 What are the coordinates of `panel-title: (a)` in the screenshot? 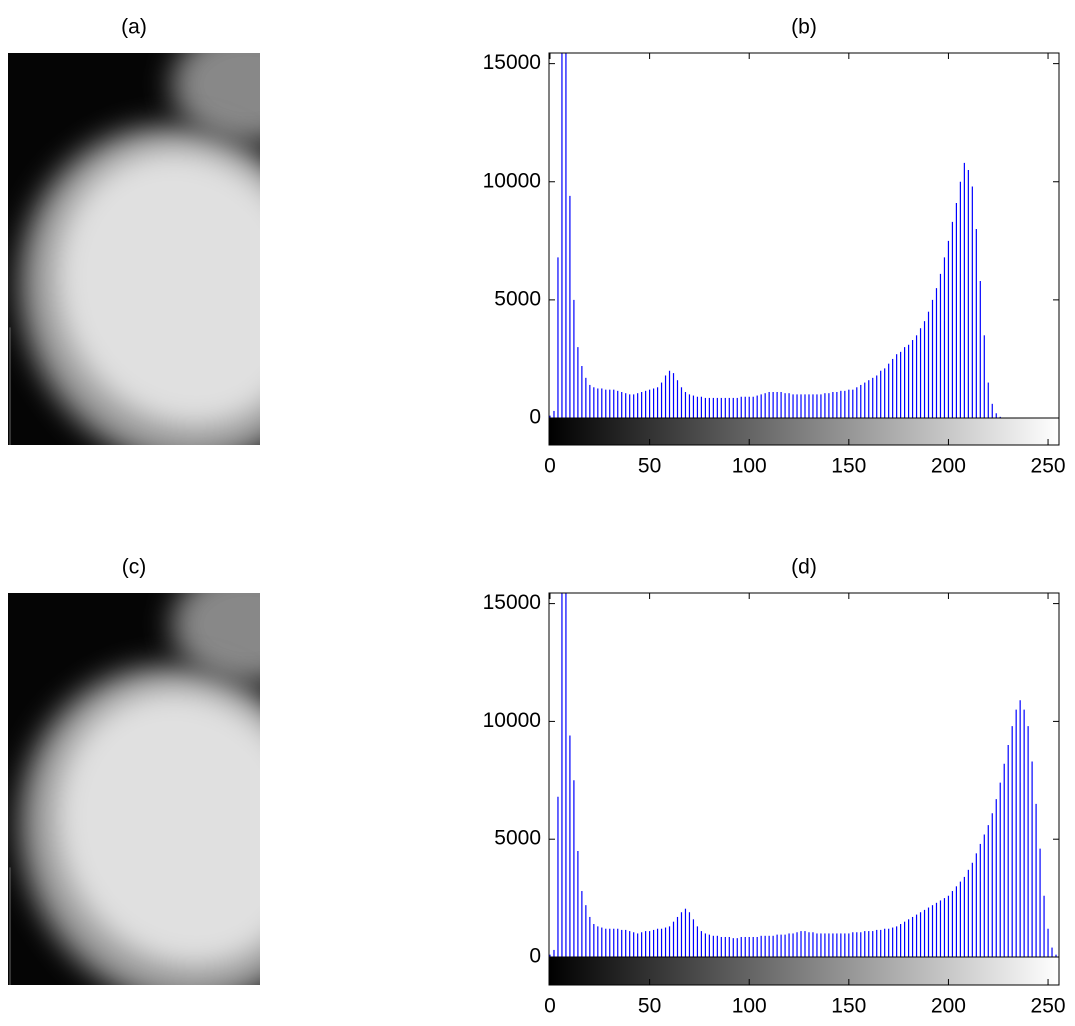 It's located at (134, 27).